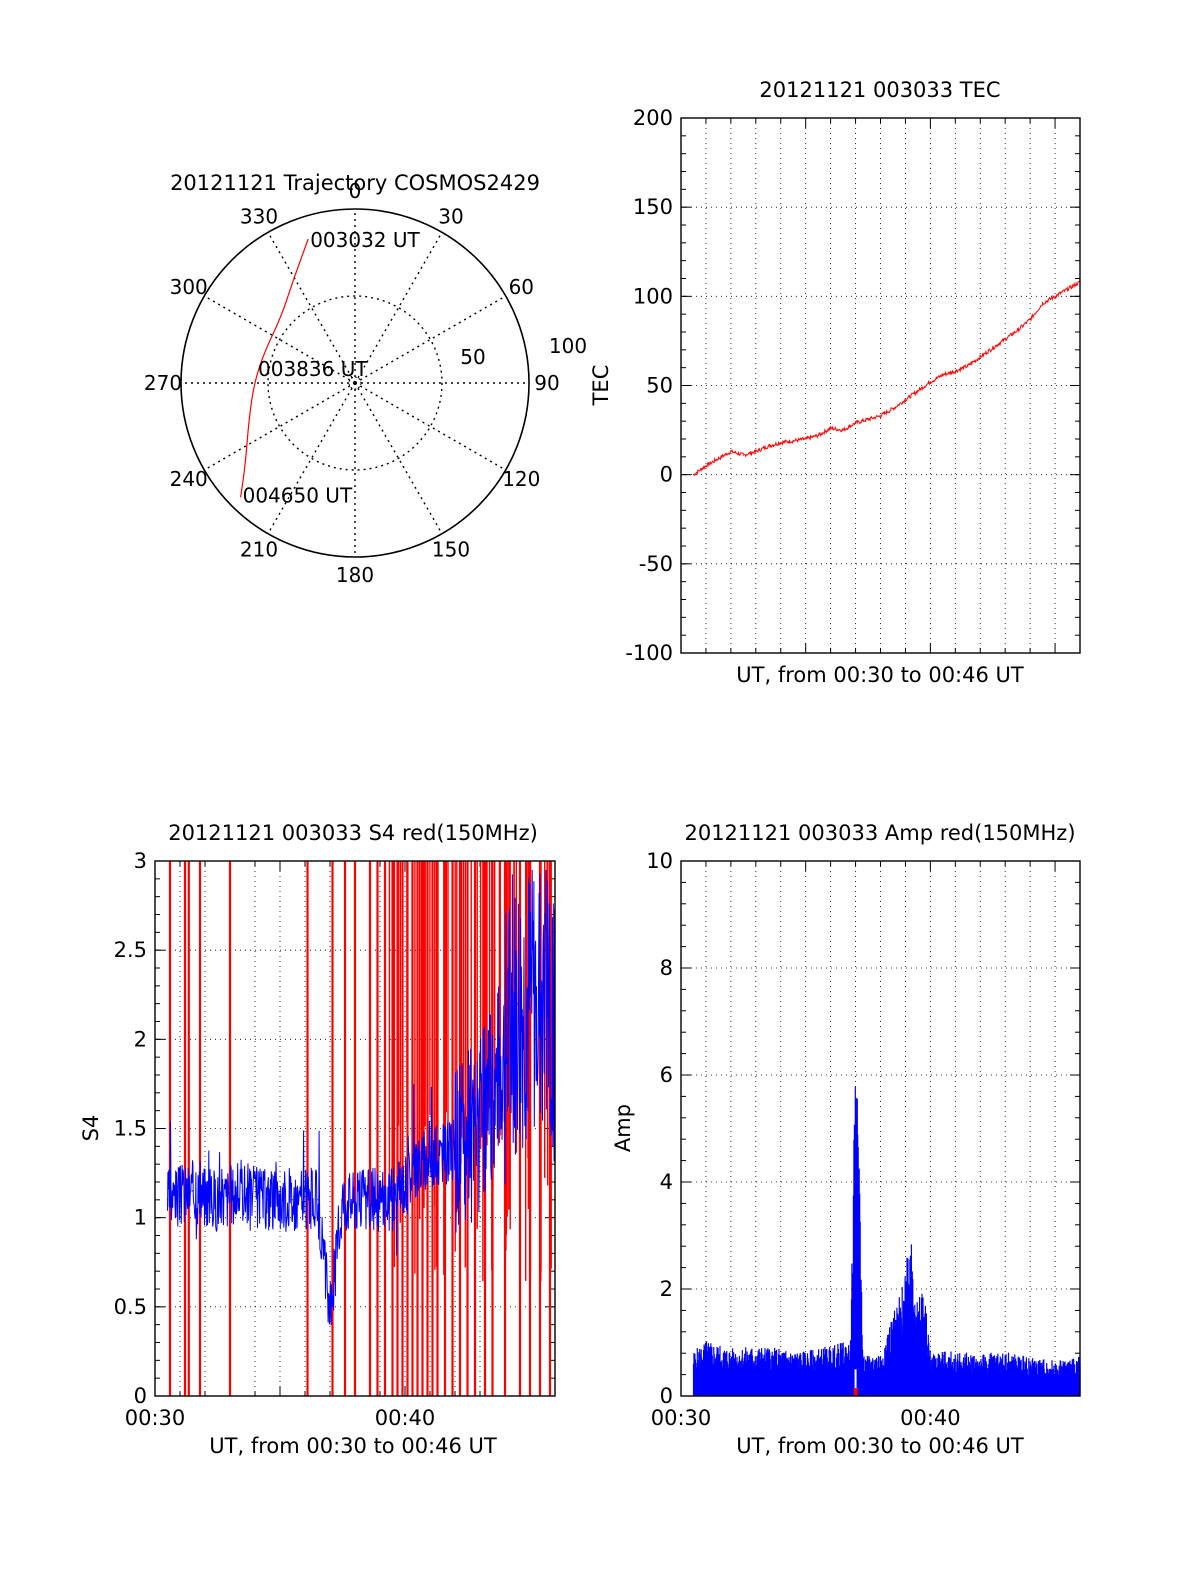  What do you see at coordinates (568, 346) in the screenshot?
I see `radial-label: 100` at bounding box center [568, 346].